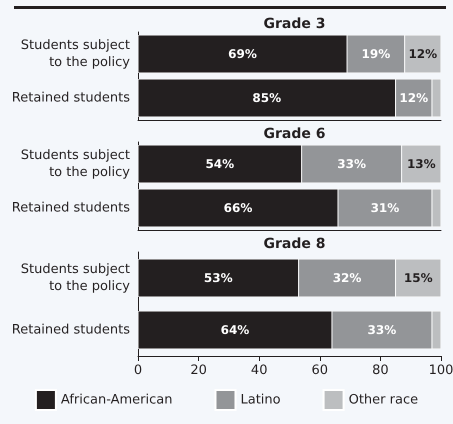 This screenshot has height=424, width=453. Describe the element at coordinates (138, 370) in the screenshot. I see `x-tick-label: 0` at that location.